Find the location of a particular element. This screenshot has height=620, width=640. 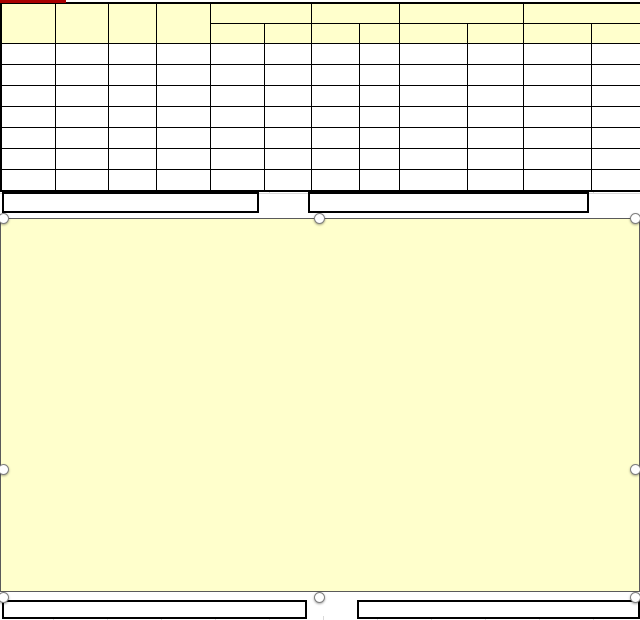

note-index-3128b is located at coordinates (130, 202).